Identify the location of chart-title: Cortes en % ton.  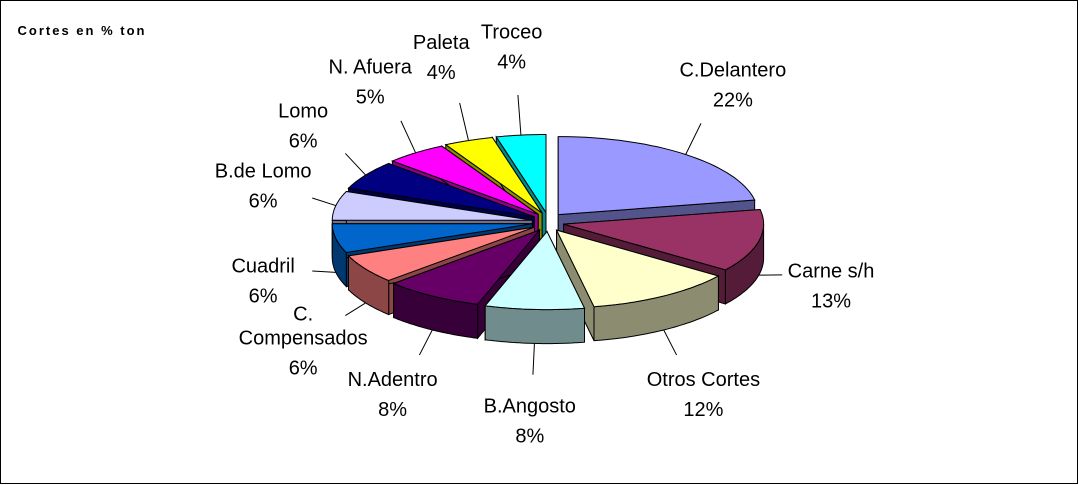
(82, 30).